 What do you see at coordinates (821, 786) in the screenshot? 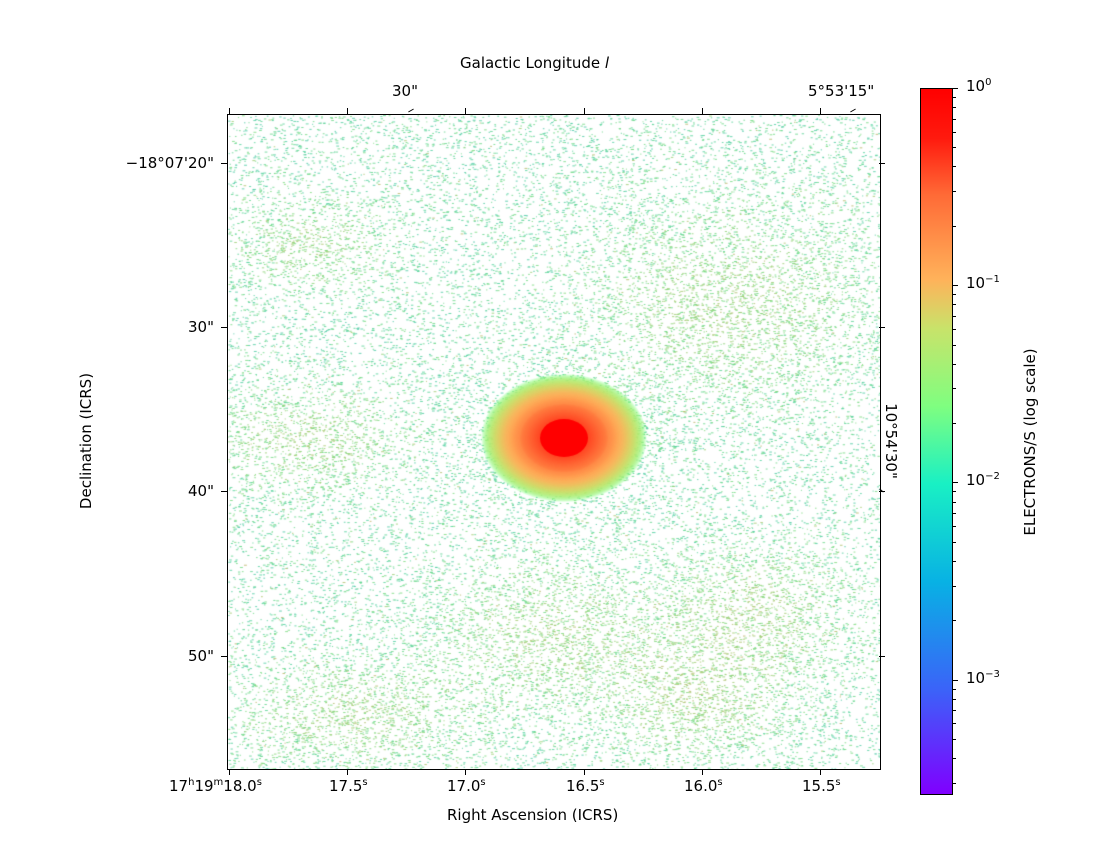
I see `x-tick-label: 15.5s` at bounding box center [821, 786].